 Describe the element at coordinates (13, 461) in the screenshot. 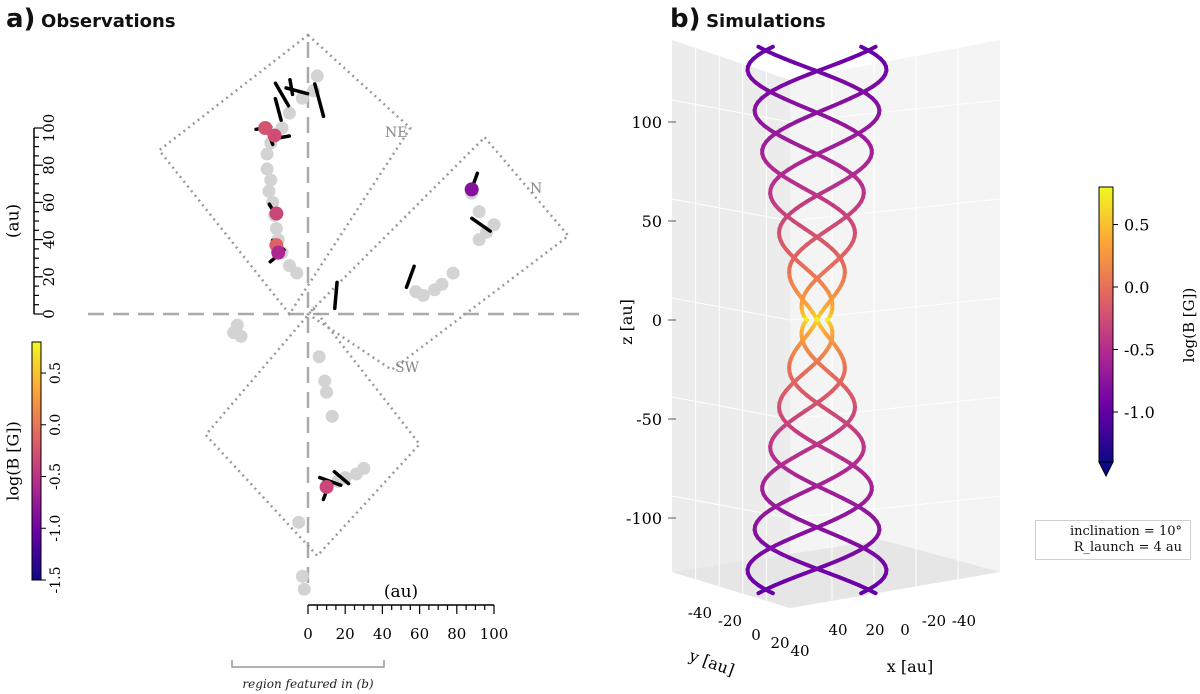

I see `colorbar-a-label: log(B [G])` at that location.